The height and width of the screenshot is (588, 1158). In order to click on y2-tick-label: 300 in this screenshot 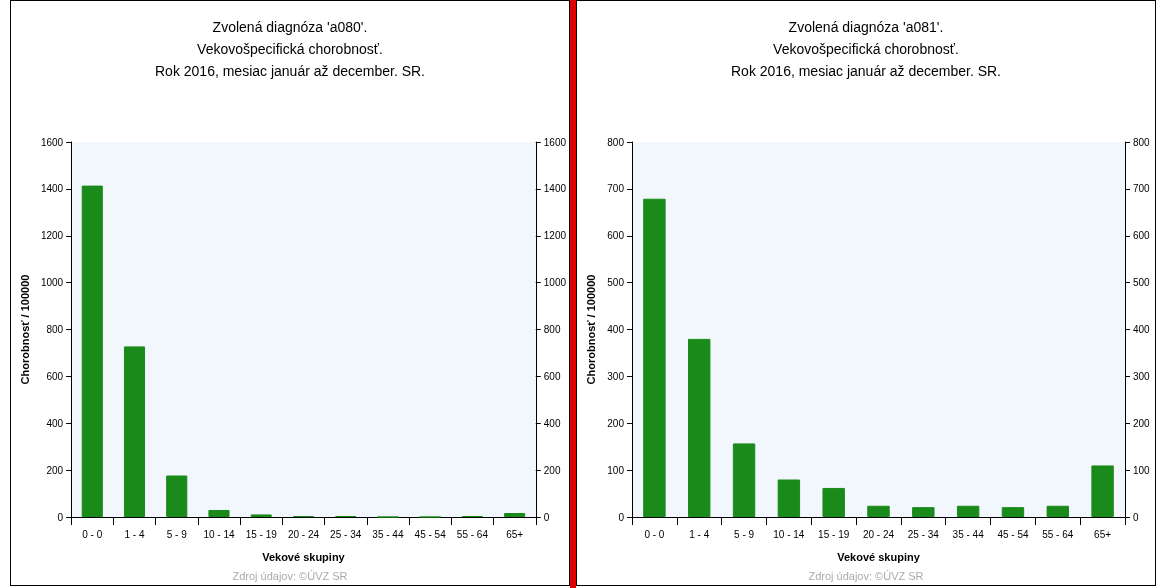, I will do `click(1142, 376)`.